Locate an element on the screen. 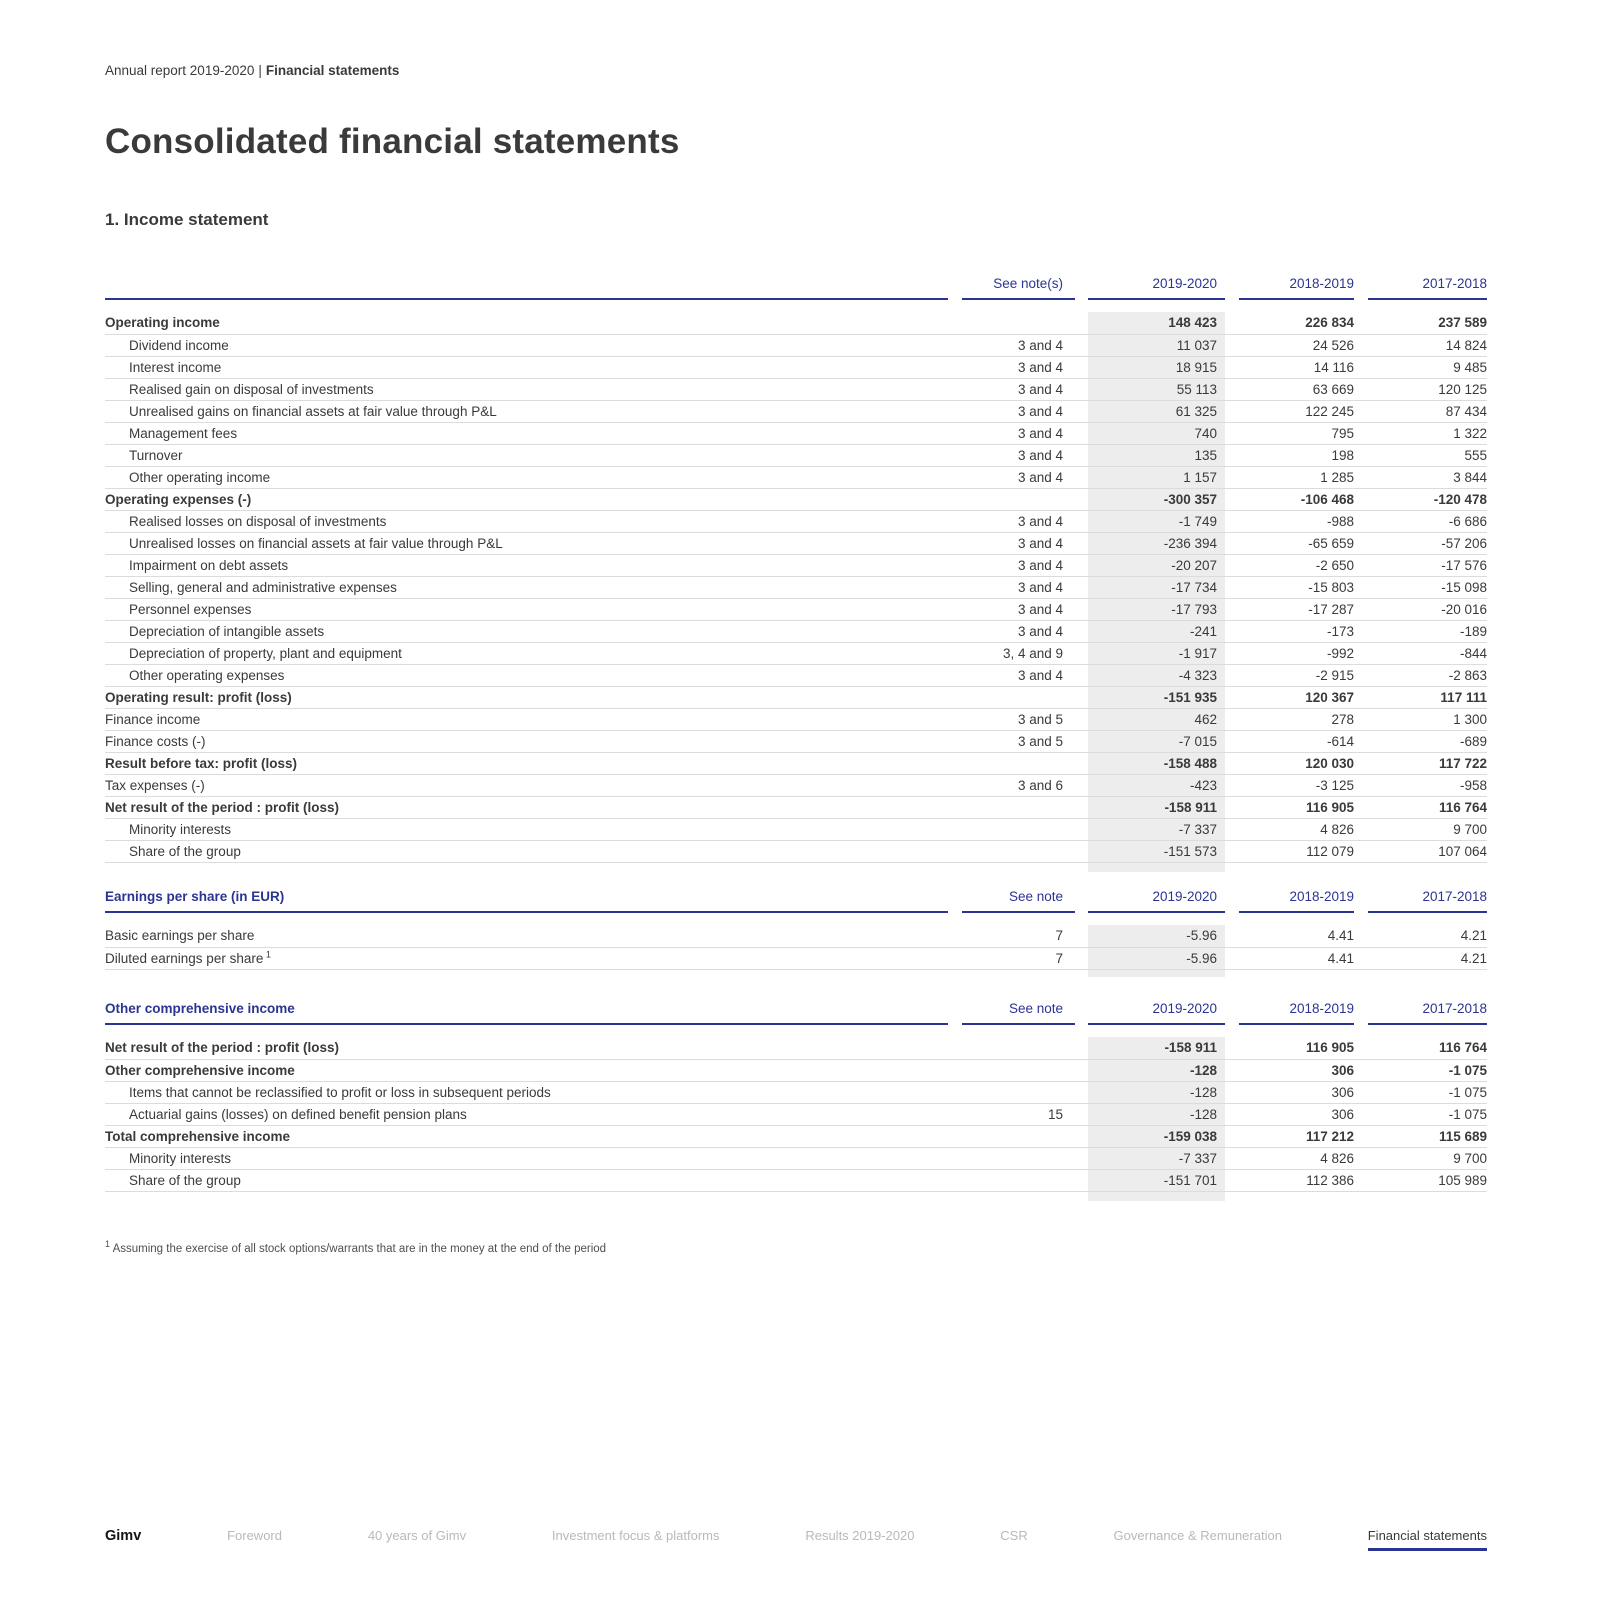 The image size is (1600, 1600). value-2019-2020: -236 394 is located at coordinates (1150, 543).